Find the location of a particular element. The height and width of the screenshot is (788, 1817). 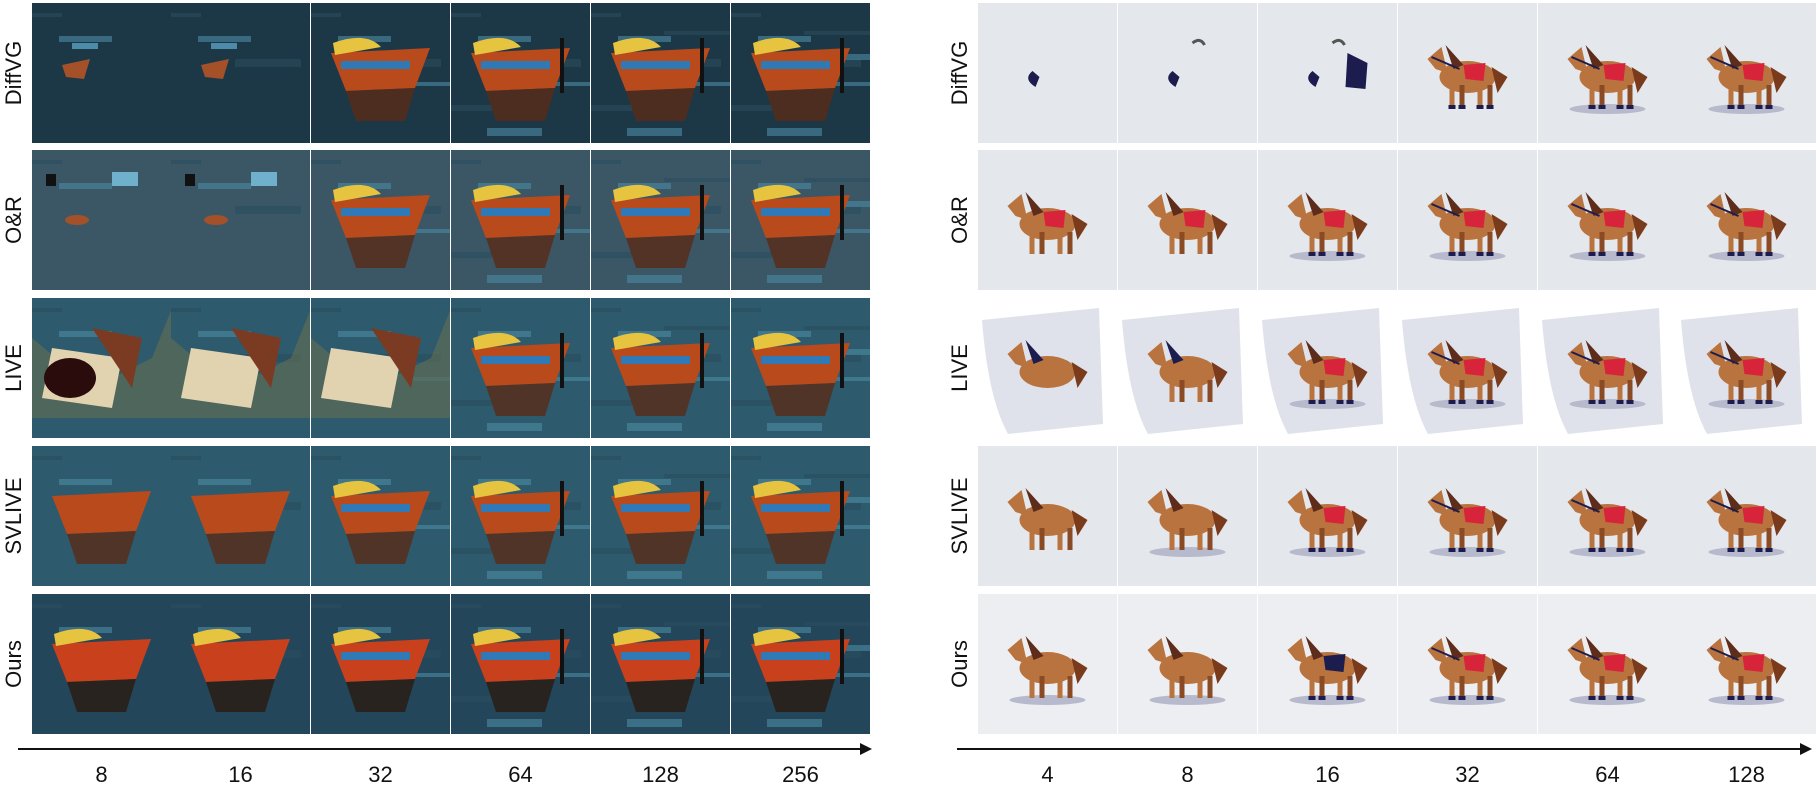

x-tick-label: 4 is located at coordinates (1047, 774).